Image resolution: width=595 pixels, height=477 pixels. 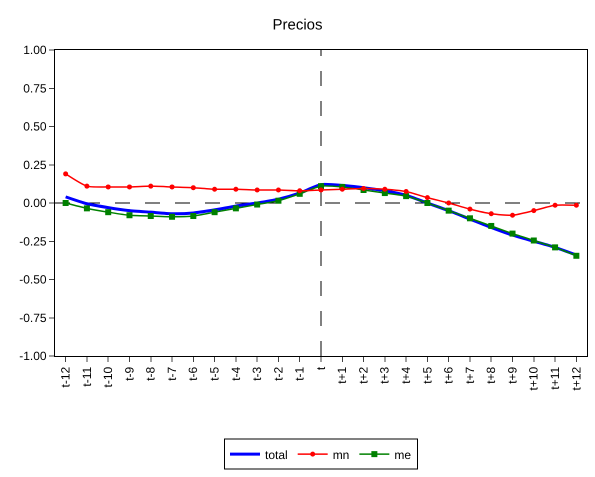 What do you see at coordinates (35, 50) in the screenshot?
I see `y-tick-label: 1.00` at bounding box center [35, 50].